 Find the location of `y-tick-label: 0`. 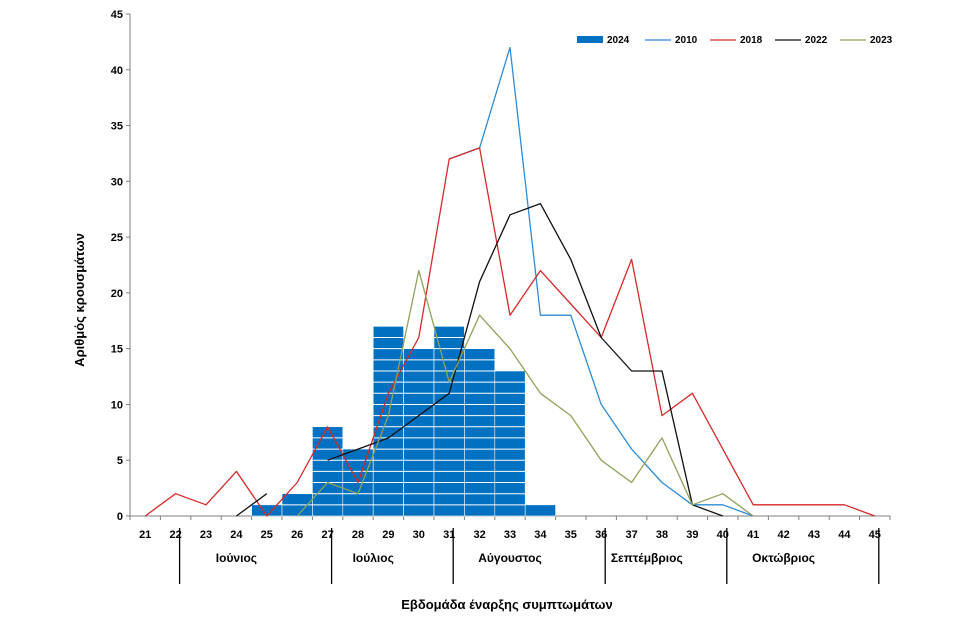

y-tick-label: 0 is located at coordinates (120, 517).